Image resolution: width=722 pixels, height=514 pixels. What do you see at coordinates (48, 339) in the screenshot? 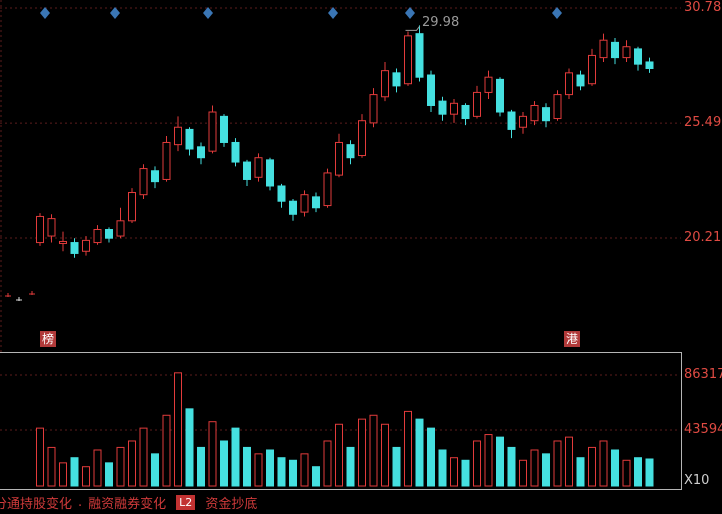
I see `event-marker-left: 榜` at bounding box center [48, 339].